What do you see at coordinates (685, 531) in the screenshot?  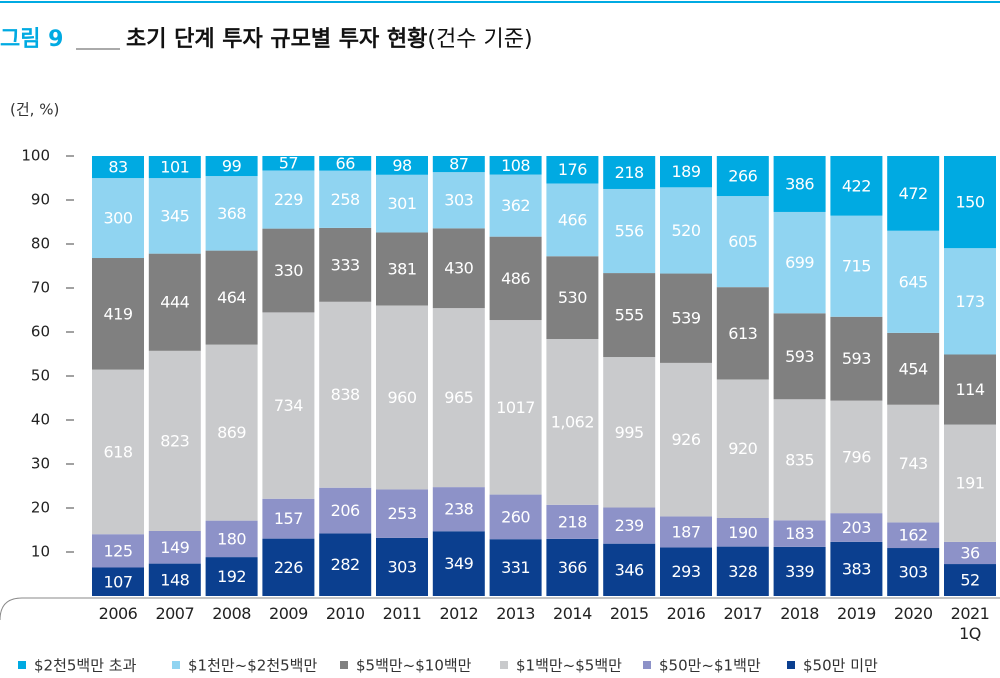 I see `data-label: 187` at bounding box center [685, 531].